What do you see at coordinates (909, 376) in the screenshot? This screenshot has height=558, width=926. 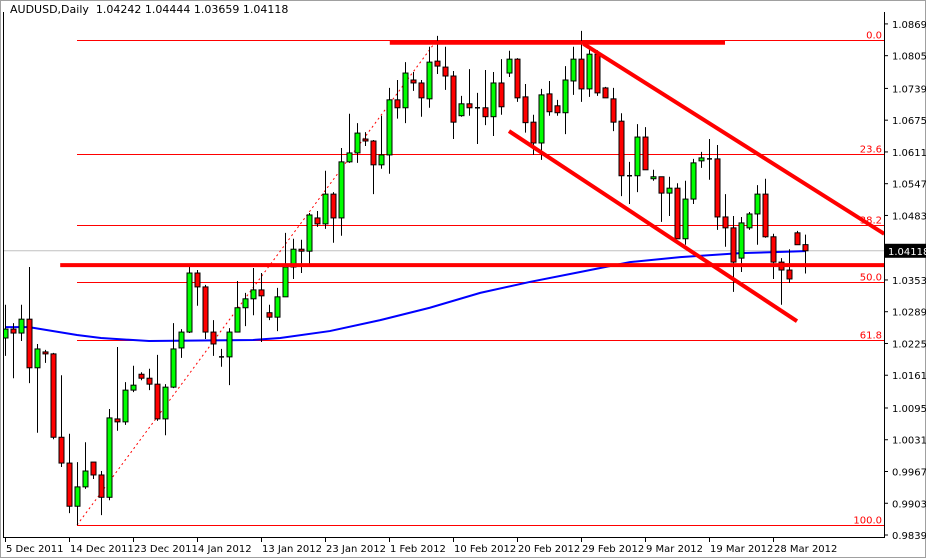 I see `y-tick-label: 1.01610` at bounding box center [909, 376].